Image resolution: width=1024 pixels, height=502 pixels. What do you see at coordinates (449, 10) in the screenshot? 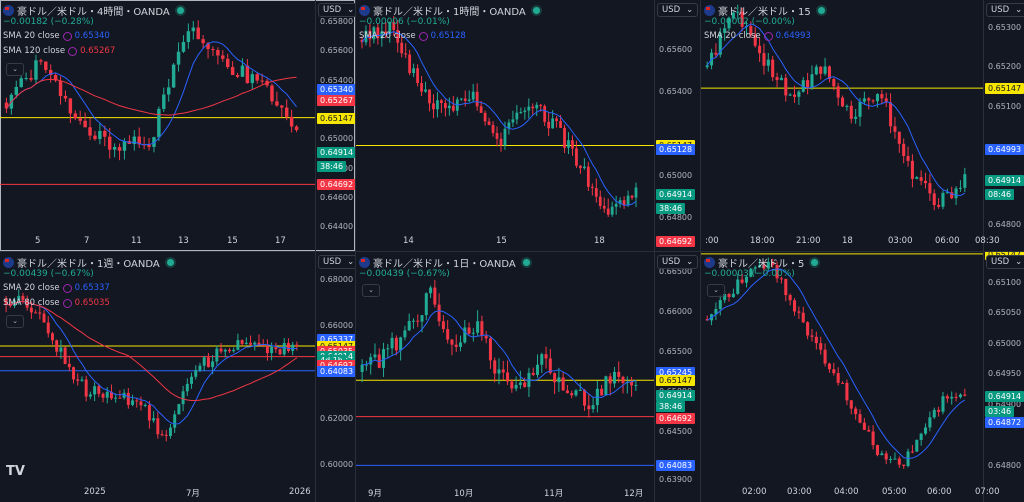
I see `chart-title: 豪ドル／米ドル・1時間・OANDA` at bounding box center [449, 10].